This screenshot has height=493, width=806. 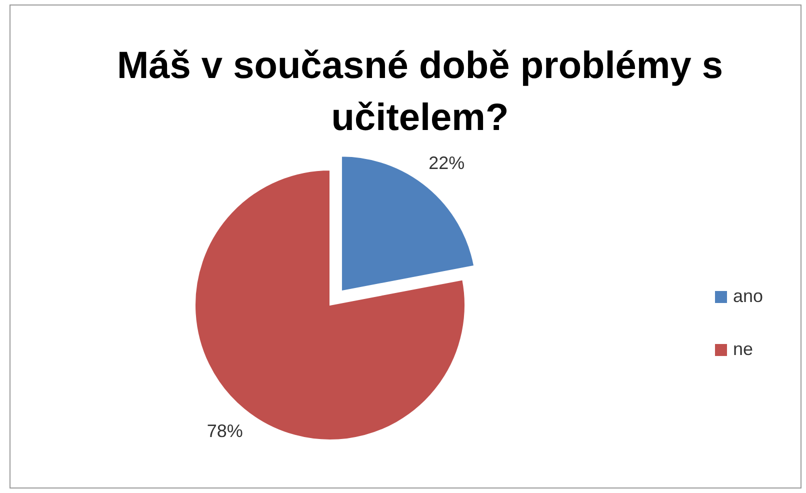 I want to click on legend-label: ne, so click(x=743, y=348).